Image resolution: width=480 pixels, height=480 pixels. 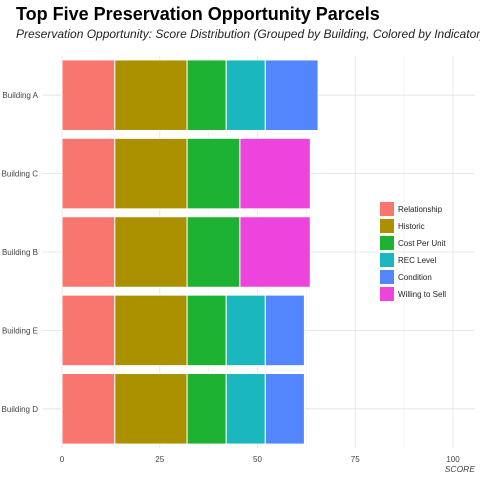 What do you see at coordinates (417, 260) in the screenshot?
I see `legend-label: REC Level` at bounding box center [417, 260].